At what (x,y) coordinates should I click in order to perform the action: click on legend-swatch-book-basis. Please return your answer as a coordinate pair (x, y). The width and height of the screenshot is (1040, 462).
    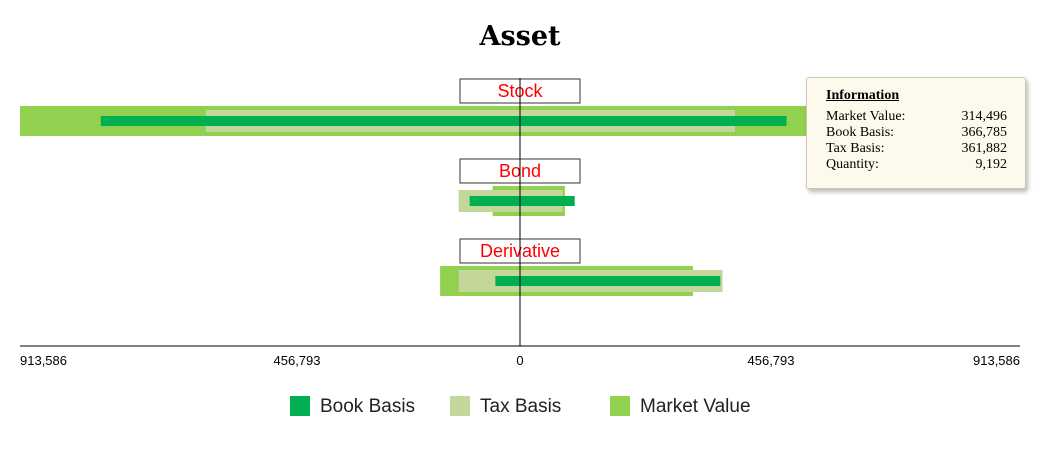
    Looking at the image, I should click on (300, 406).